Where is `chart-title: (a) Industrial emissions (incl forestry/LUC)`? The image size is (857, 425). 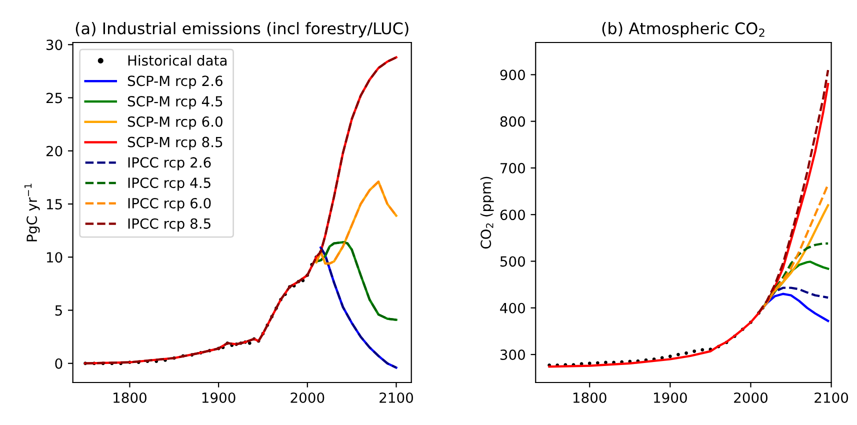
chart-title: (a) Industrial emissions (incl forestry/LUC) is located at coordinates (242, 30).